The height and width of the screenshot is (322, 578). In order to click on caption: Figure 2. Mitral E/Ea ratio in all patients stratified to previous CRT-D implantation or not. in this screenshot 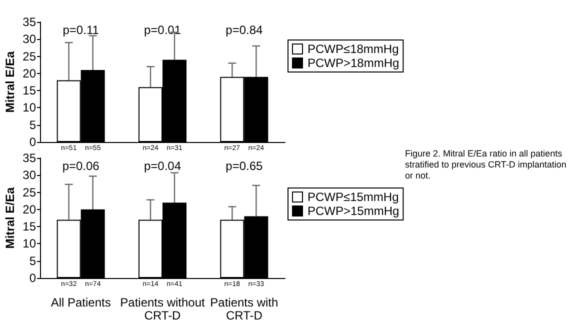, I will do `click(487, 164)`.